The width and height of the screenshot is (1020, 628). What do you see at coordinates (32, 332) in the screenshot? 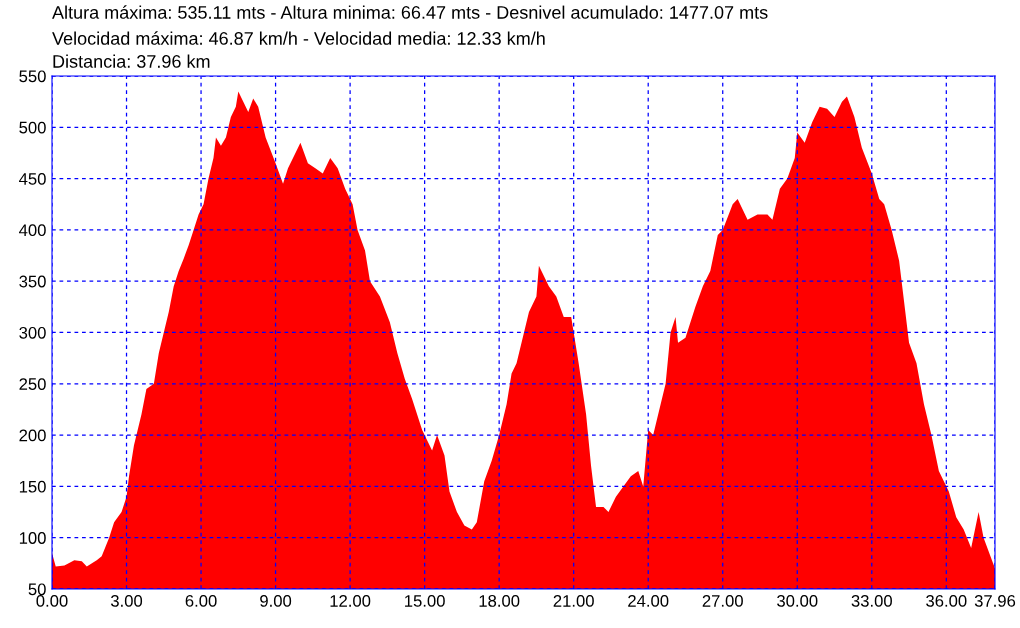
I see `y-tick-label: 300` at bounding box center [32, 332].